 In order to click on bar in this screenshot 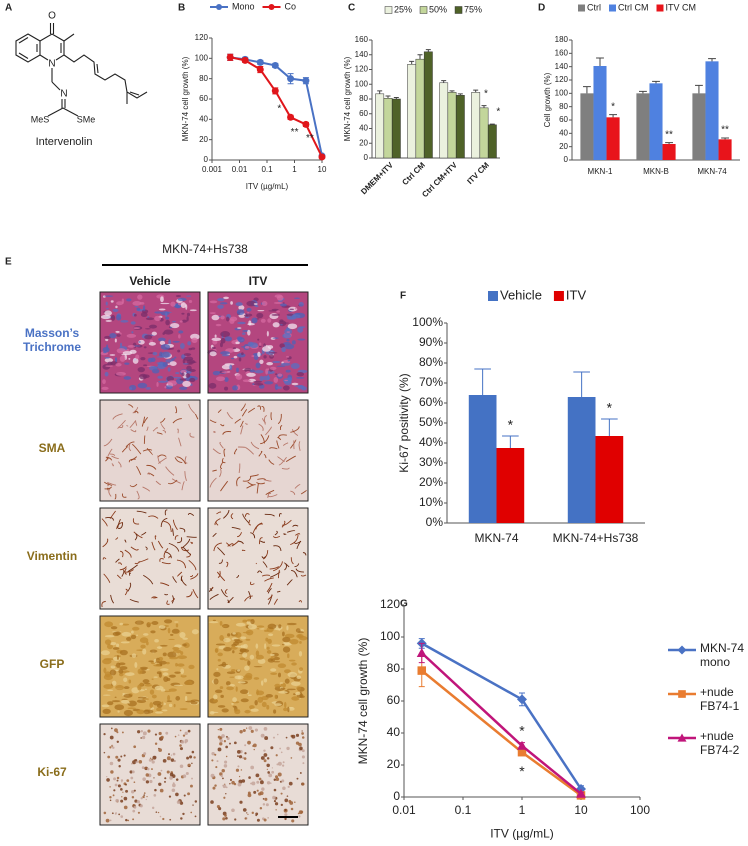, I will do `click(656, 121)`.